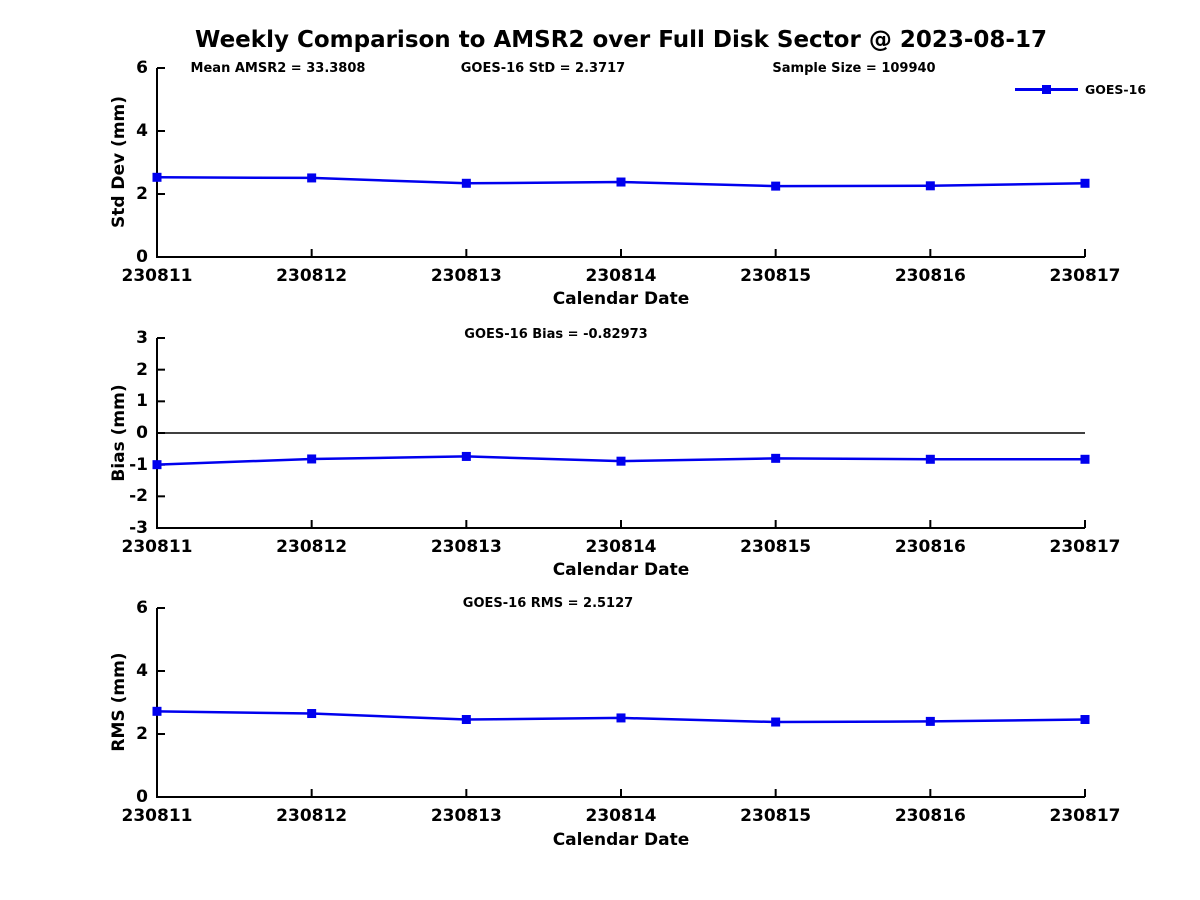 Image resolution: width=1200 pixels, height=900 pixels. What do you see at coordinates (621, 570) in the screenshot?
I see `x-axis-label-2: Calendar Date` at bounding box center [621, 570].